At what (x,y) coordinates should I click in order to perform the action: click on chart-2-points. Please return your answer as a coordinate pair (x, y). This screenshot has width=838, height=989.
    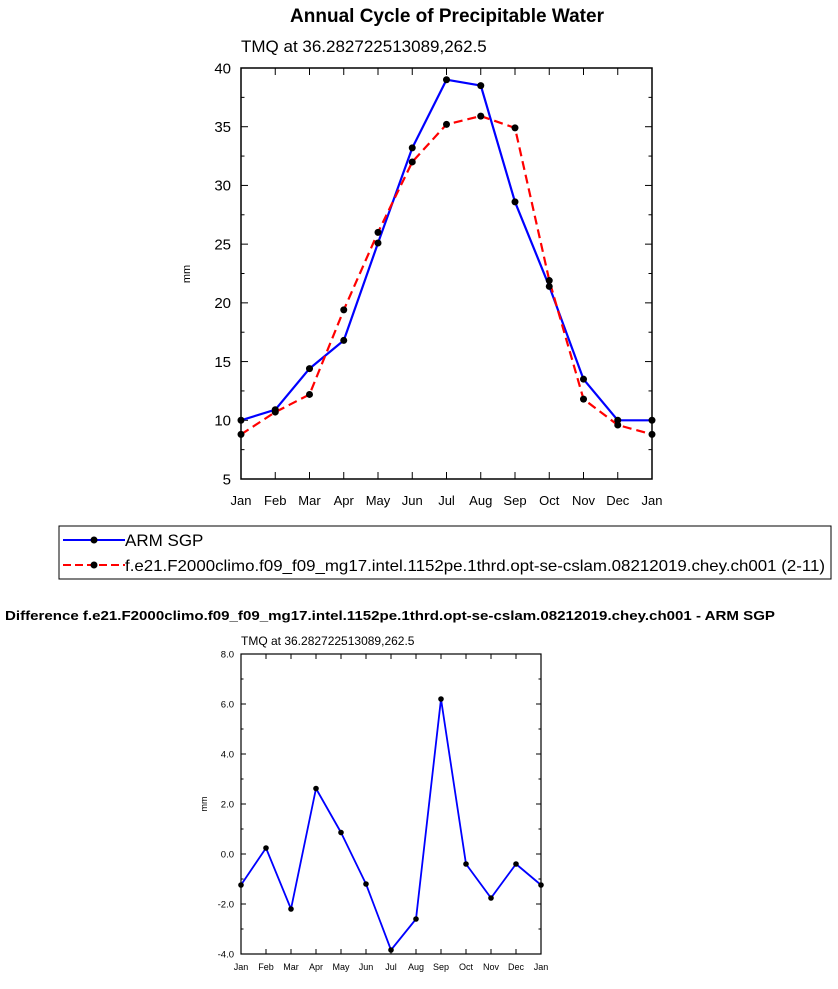
    Looking at the image, I should click on (391, 824).